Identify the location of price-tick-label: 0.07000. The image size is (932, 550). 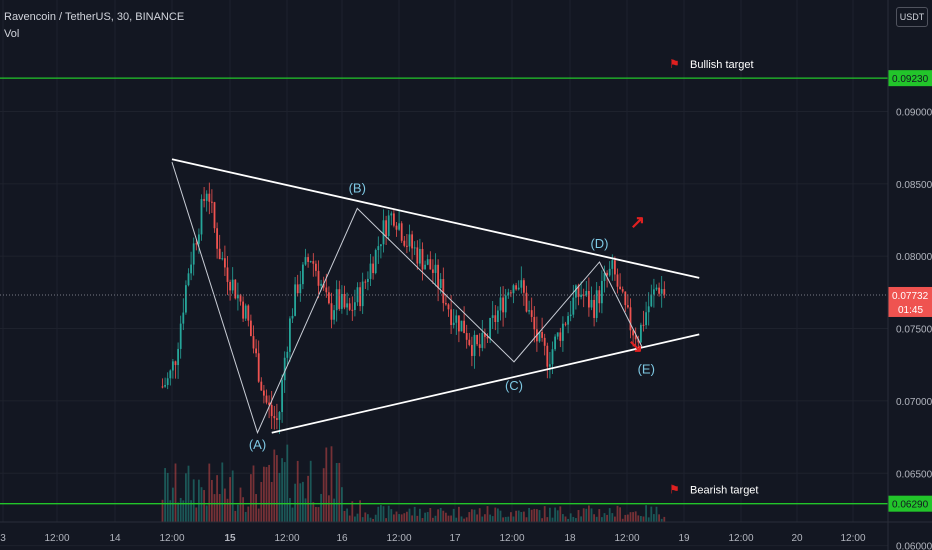
(914, 402).